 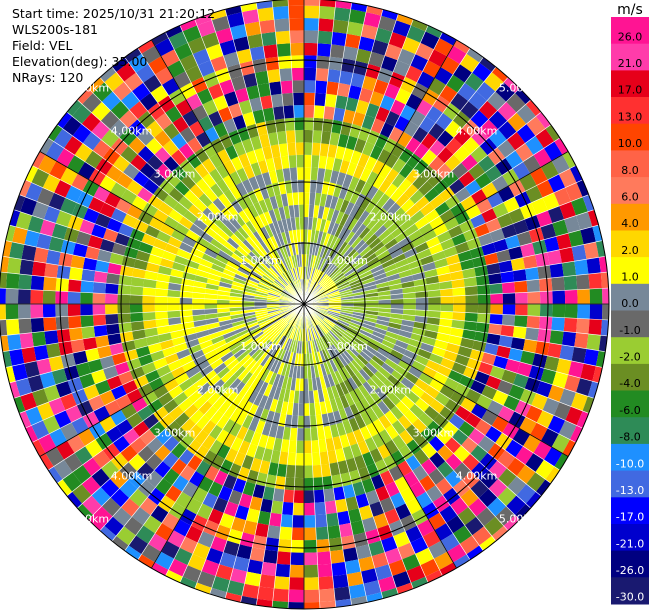 I want to click on colorbar-tick-label: -6.0, so click(x=629, y=410).